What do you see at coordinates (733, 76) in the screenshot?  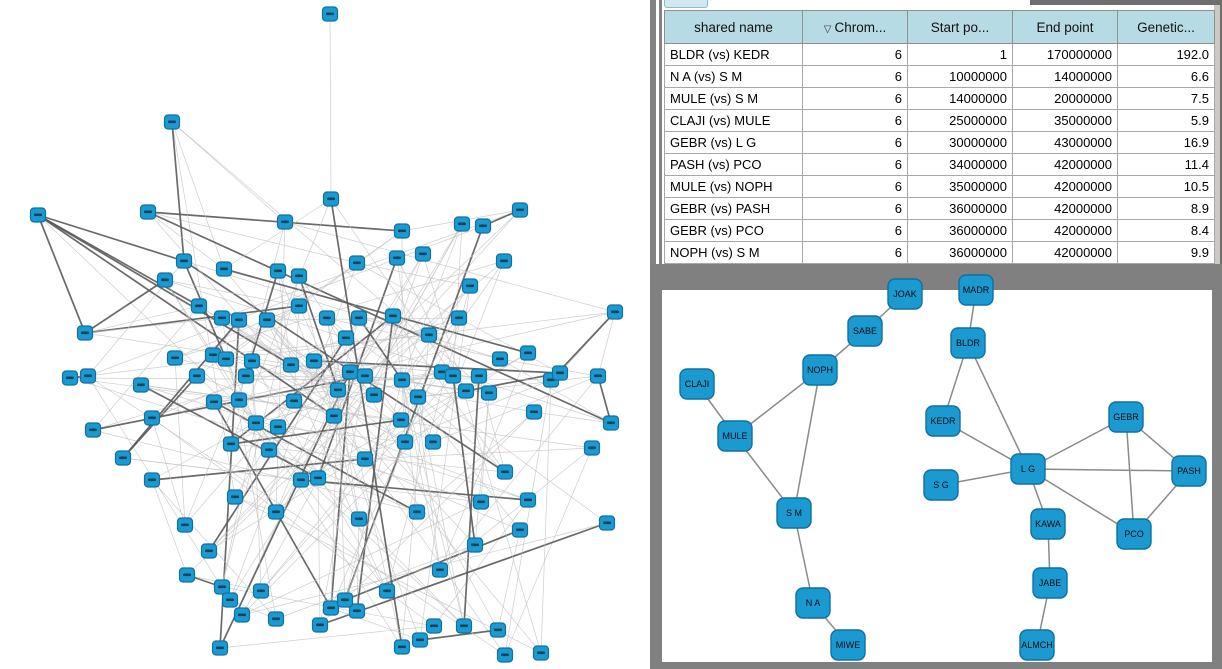 I see `cell-shared-name: N A (vs) S M` at bounding box center [733, 76].